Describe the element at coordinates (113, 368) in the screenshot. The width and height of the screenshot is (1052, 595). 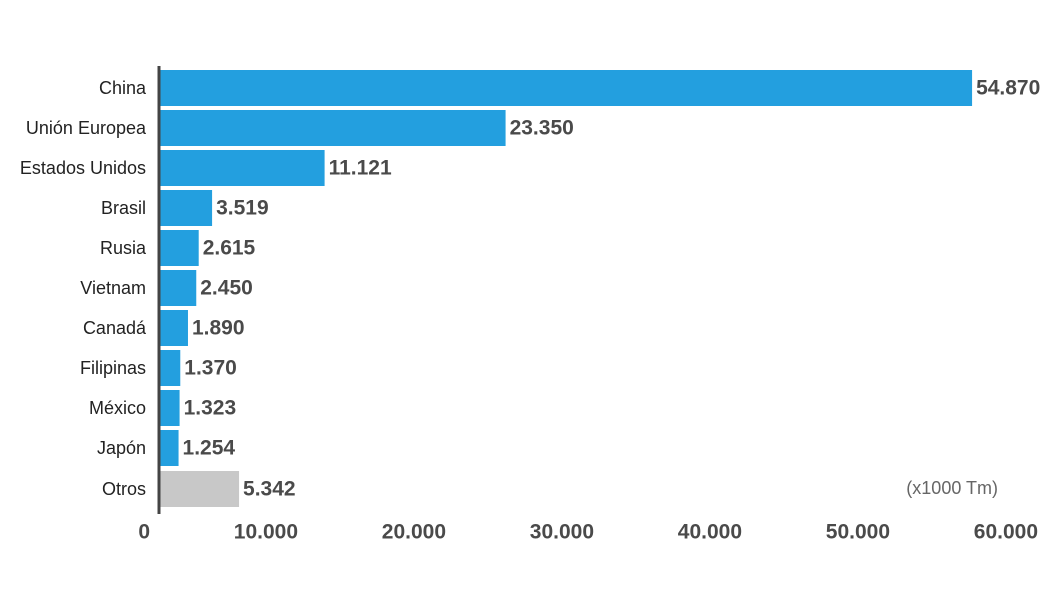
I see `category-label: Filipinas` at that location.